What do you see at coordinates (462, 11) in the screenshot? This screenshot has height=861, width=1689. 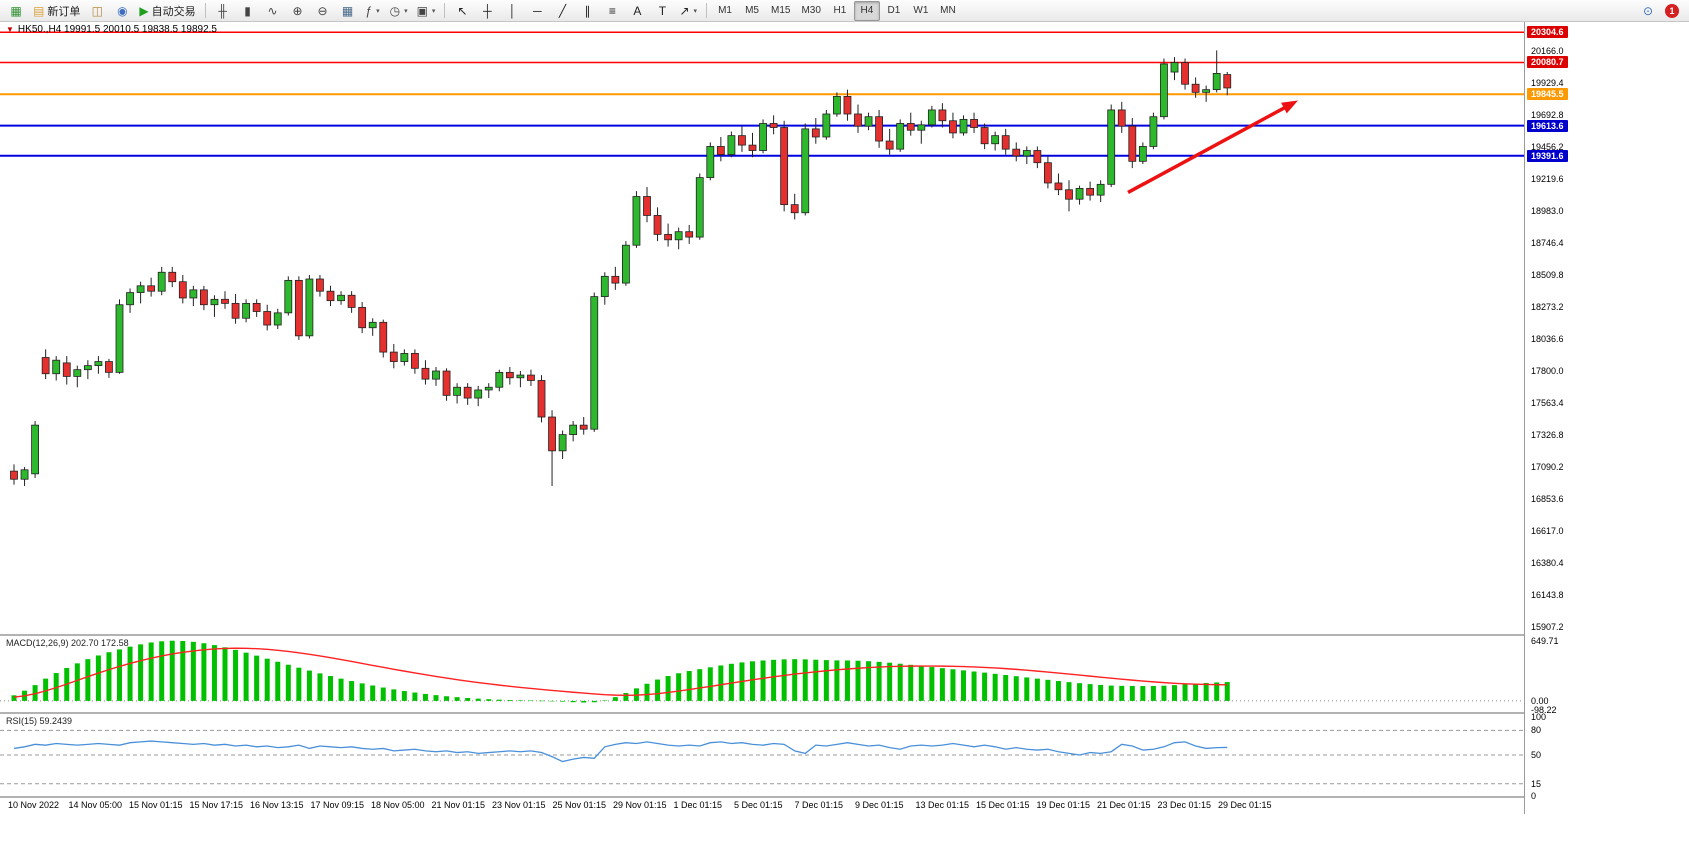 I see `cursor-button: ↖` at bounding box center [462, 11].